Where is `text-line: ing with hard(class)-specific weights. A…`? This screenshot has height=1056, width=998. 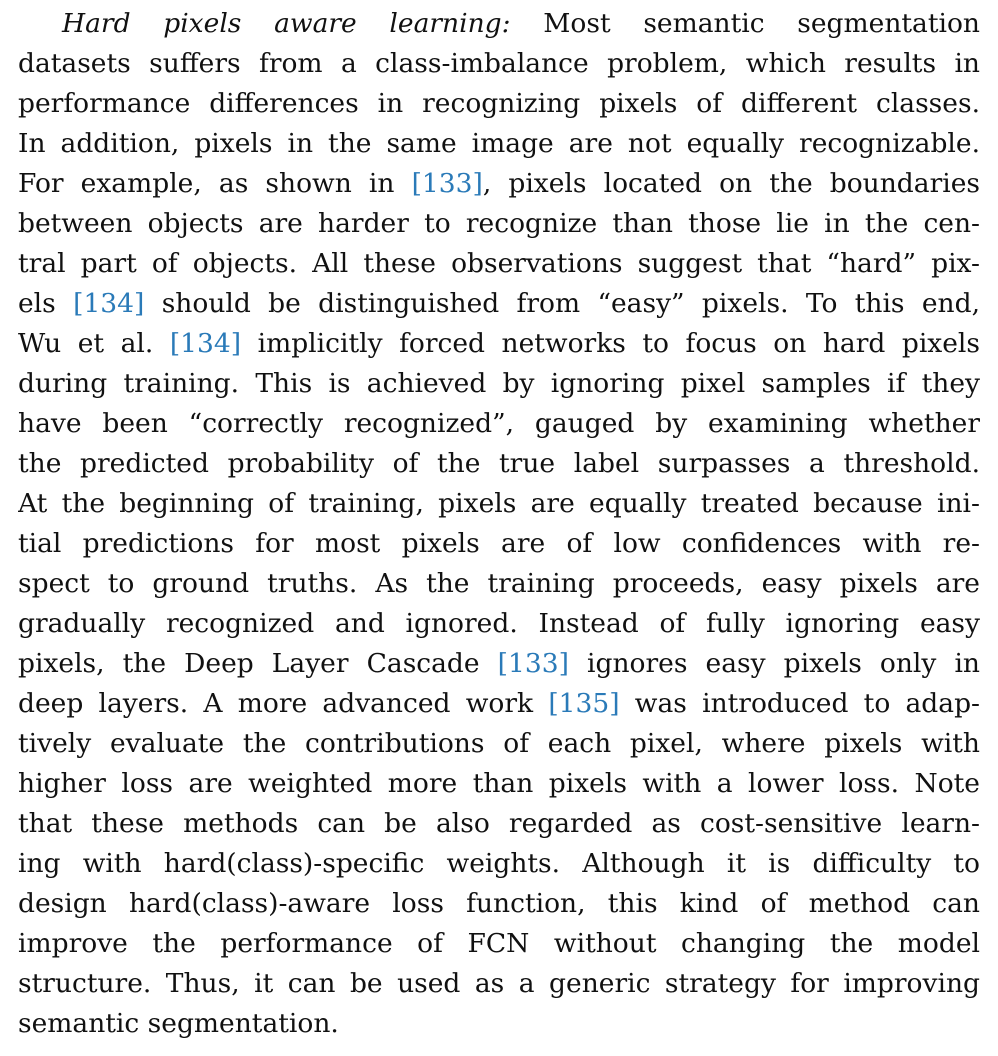 text-line: ing with hard(class)-specific weights. A… is located at coordinates (499, 864).